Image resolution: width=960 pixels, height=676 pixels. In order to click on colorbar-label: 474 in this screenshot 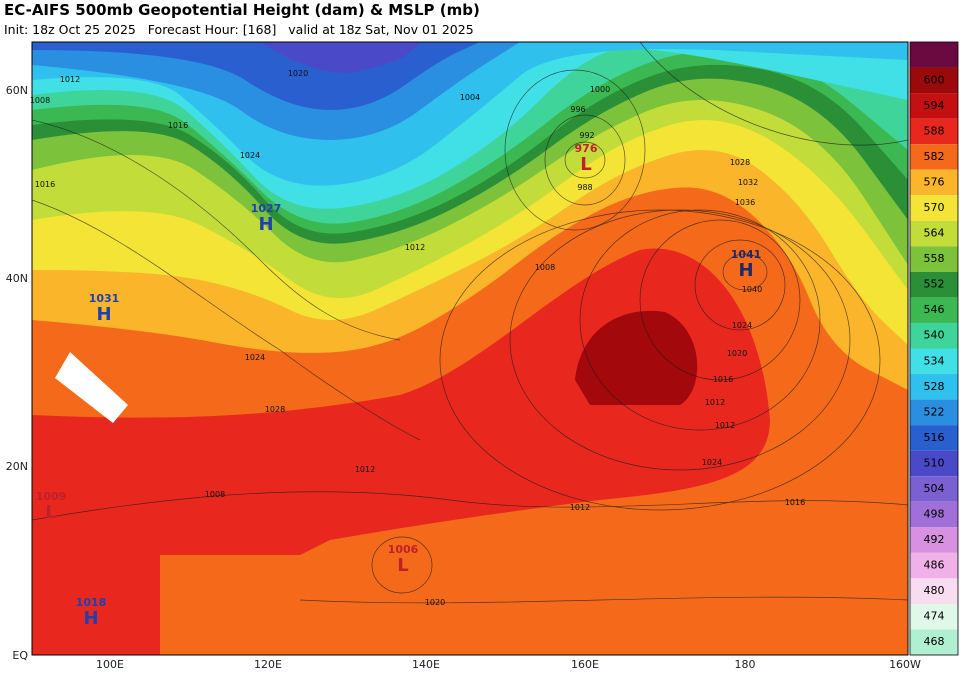, I will do `click(934, 616)`.